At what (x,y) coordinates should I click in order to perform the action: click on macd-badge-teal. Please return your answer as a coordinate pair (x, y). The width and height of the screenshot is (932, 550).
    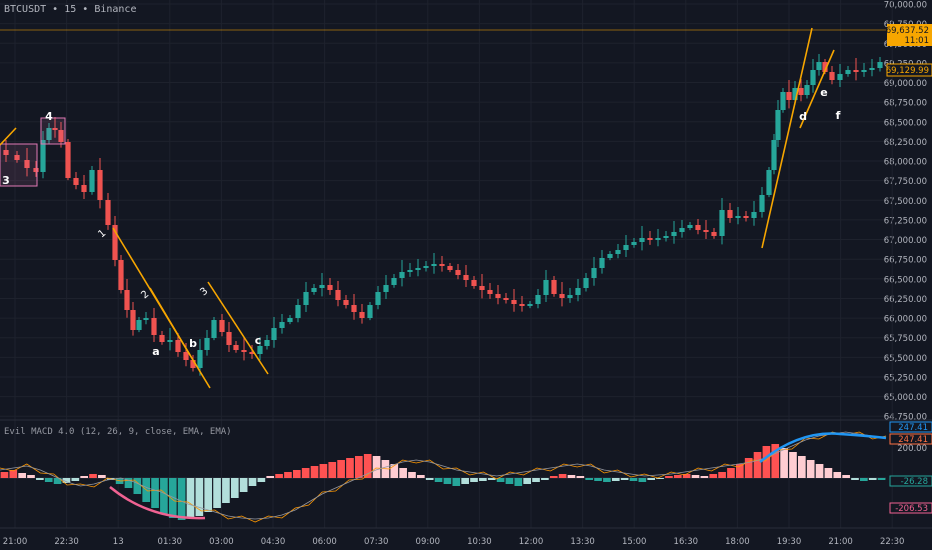
    Looking at the image, I should click on (910, 481).